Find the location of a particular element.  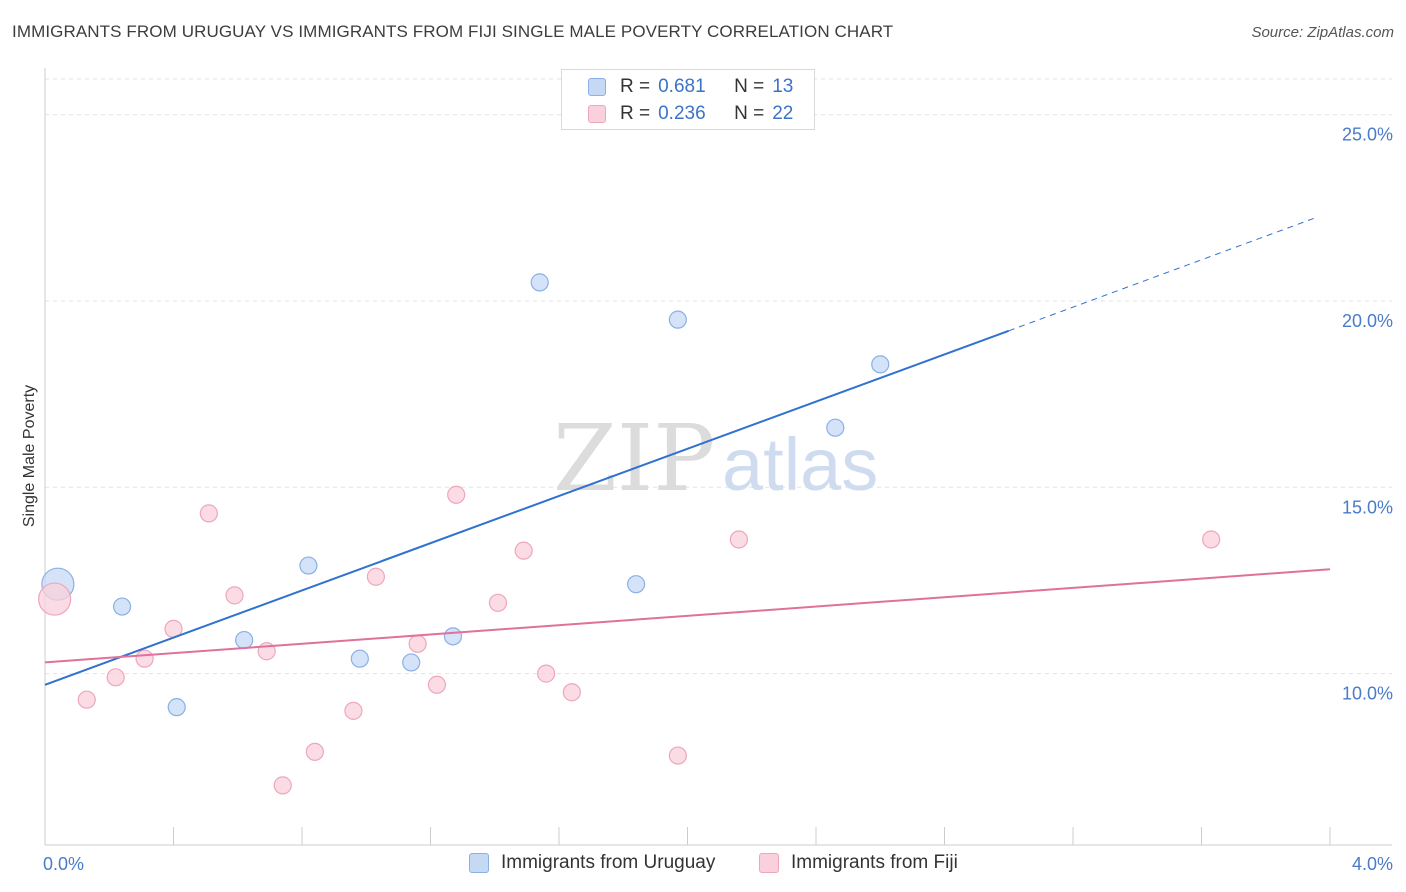

uruguay-trend-extension is located at coordinates (1163, 274).